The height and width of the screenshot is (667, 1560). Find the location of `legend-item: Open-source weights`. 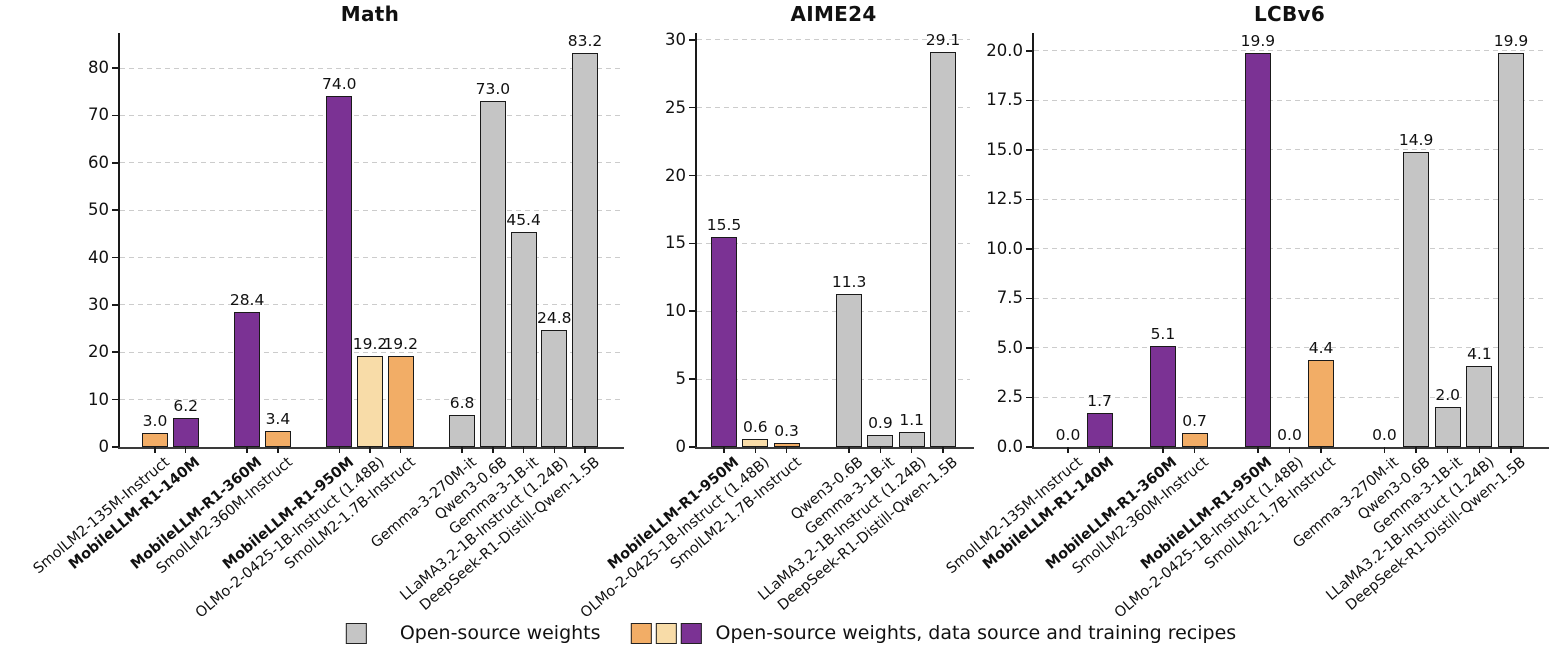

legend-item: Open-source weights is located at coordinates (473, 633).